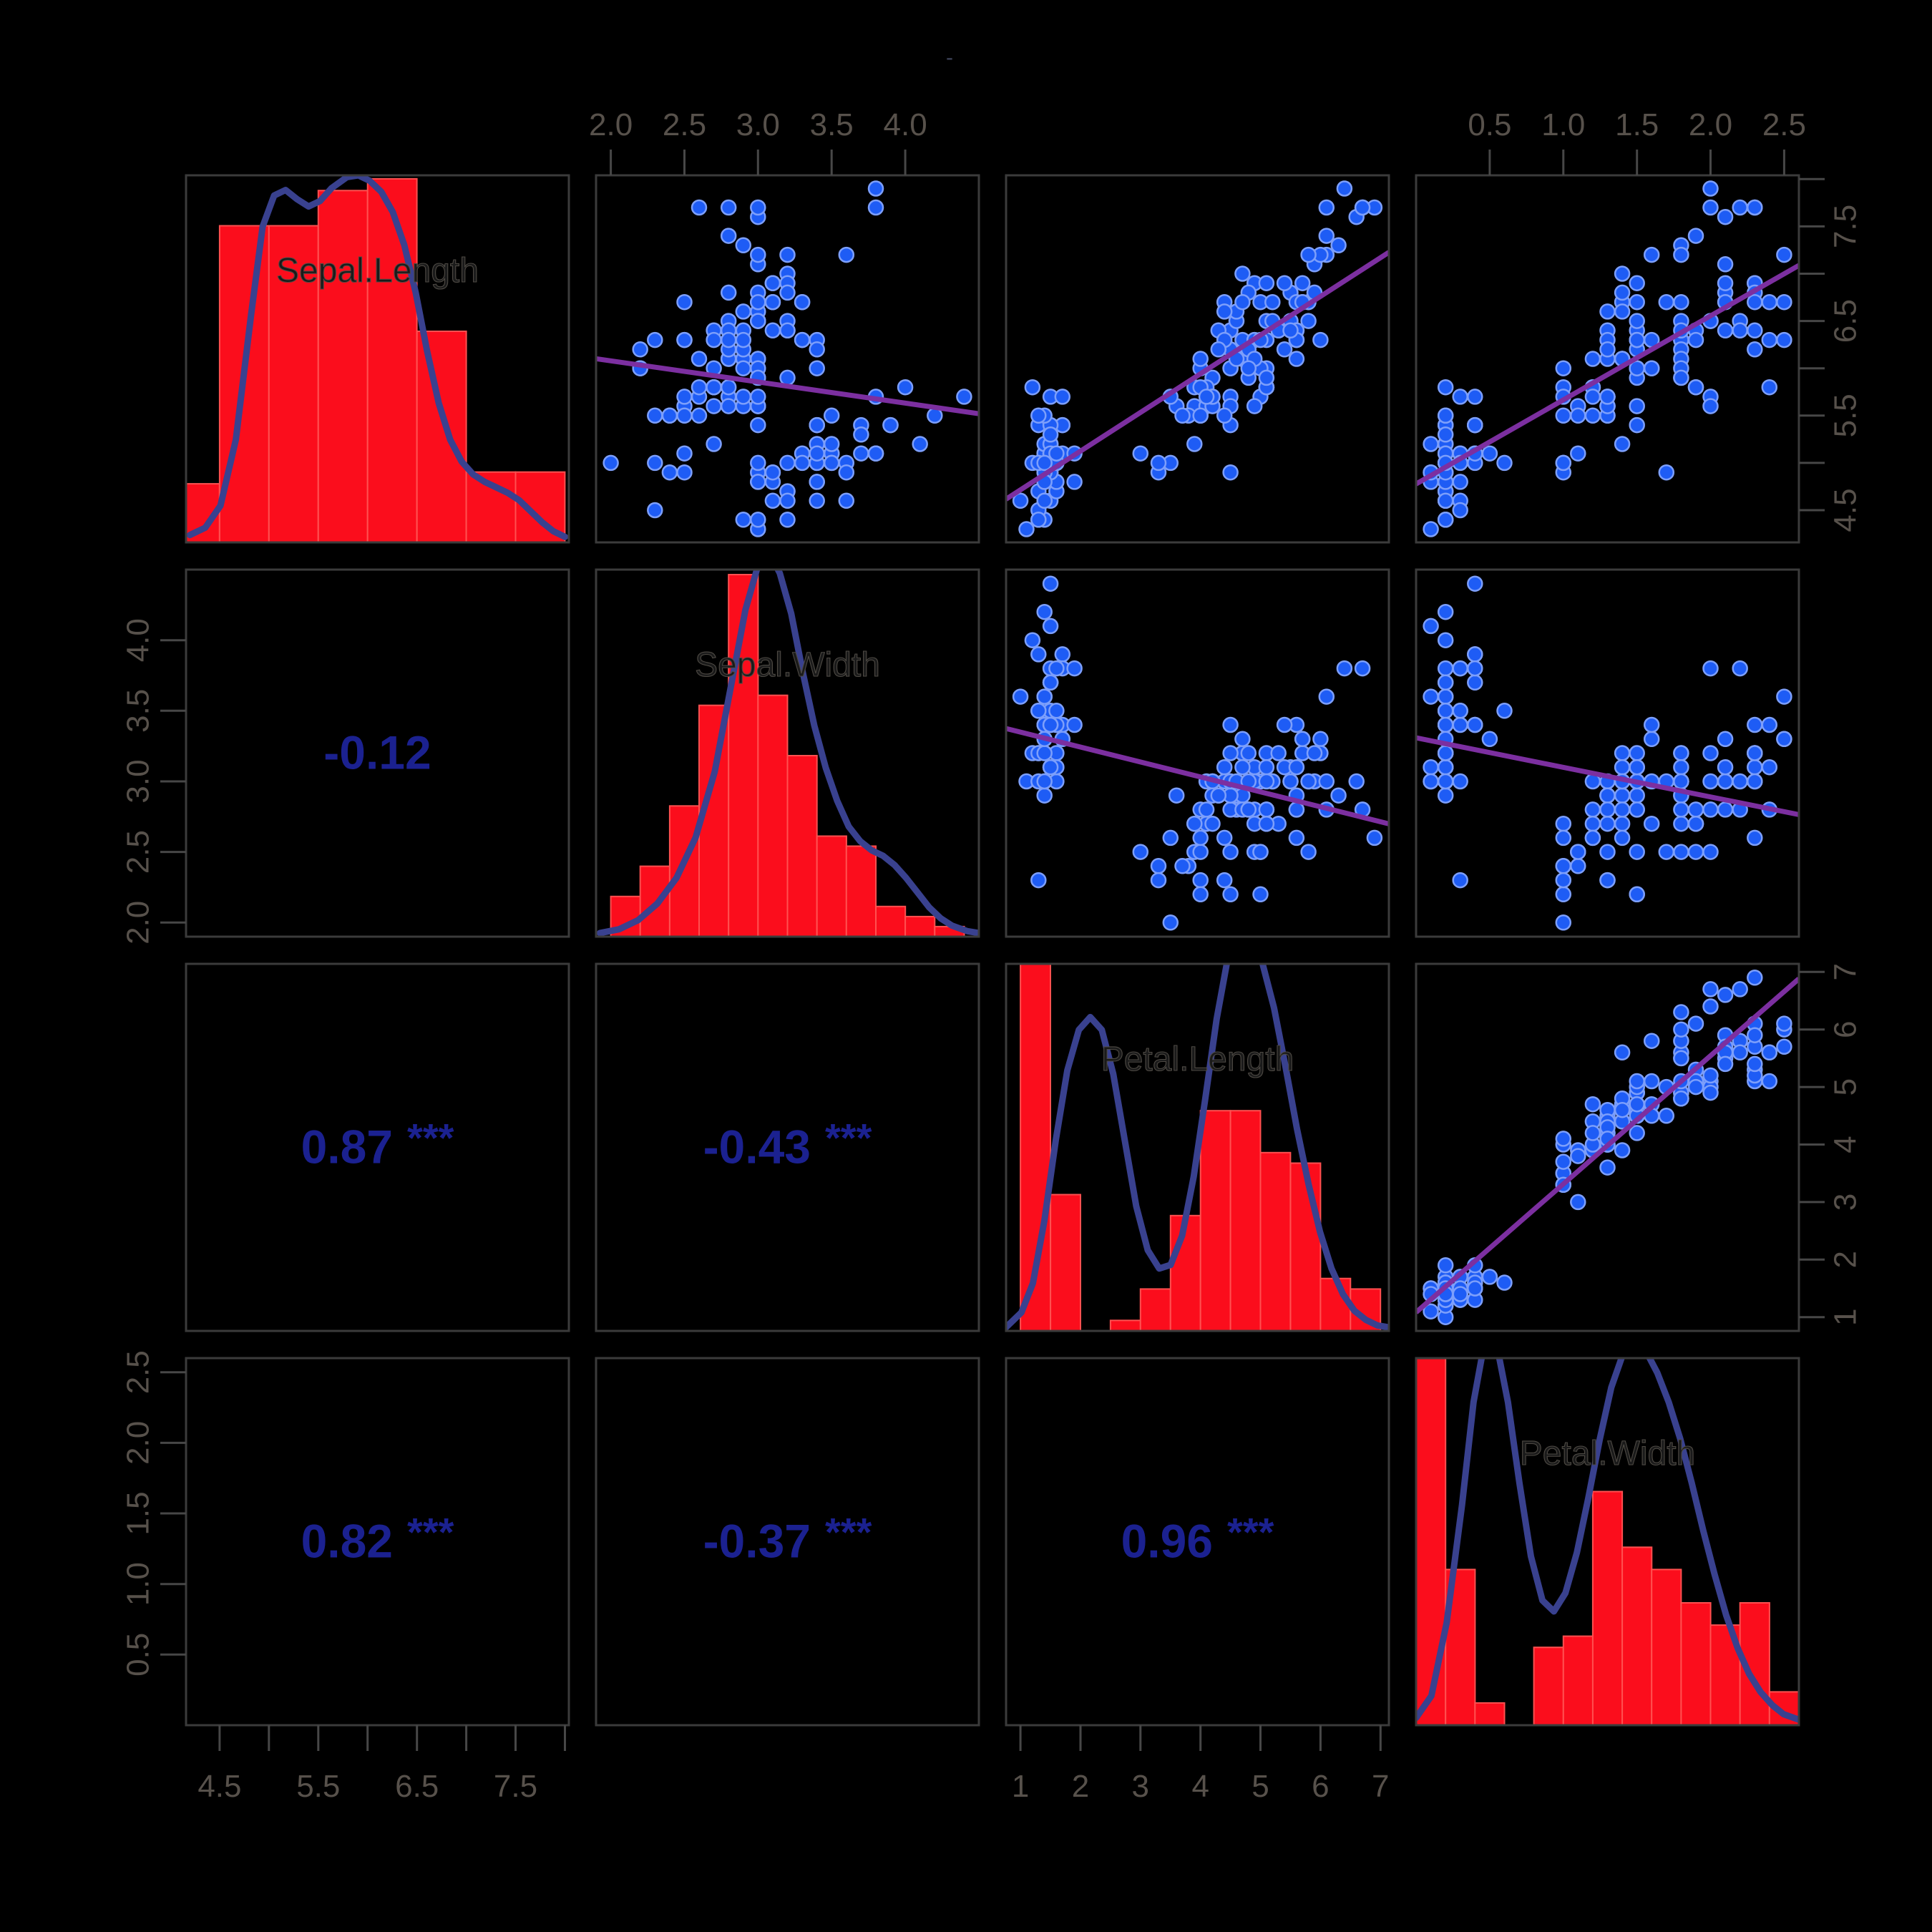 Image resolution: width=1932 pixels, height=1932 pixels. What do you see at coordinates (1197, 1059) in the screenshot?
I see `diagonal-variable-label: Petal.Length` at bounding box center [1197, 1059].